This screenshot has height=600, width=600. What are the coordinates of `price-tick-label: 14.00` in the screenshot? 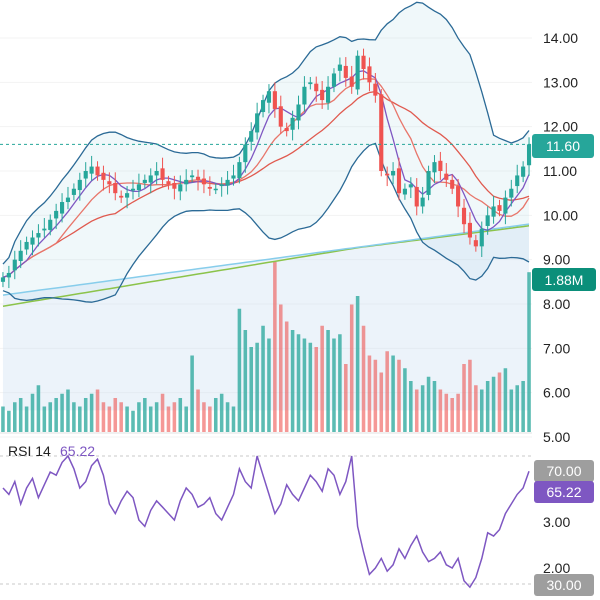 It's located at (560, 38).